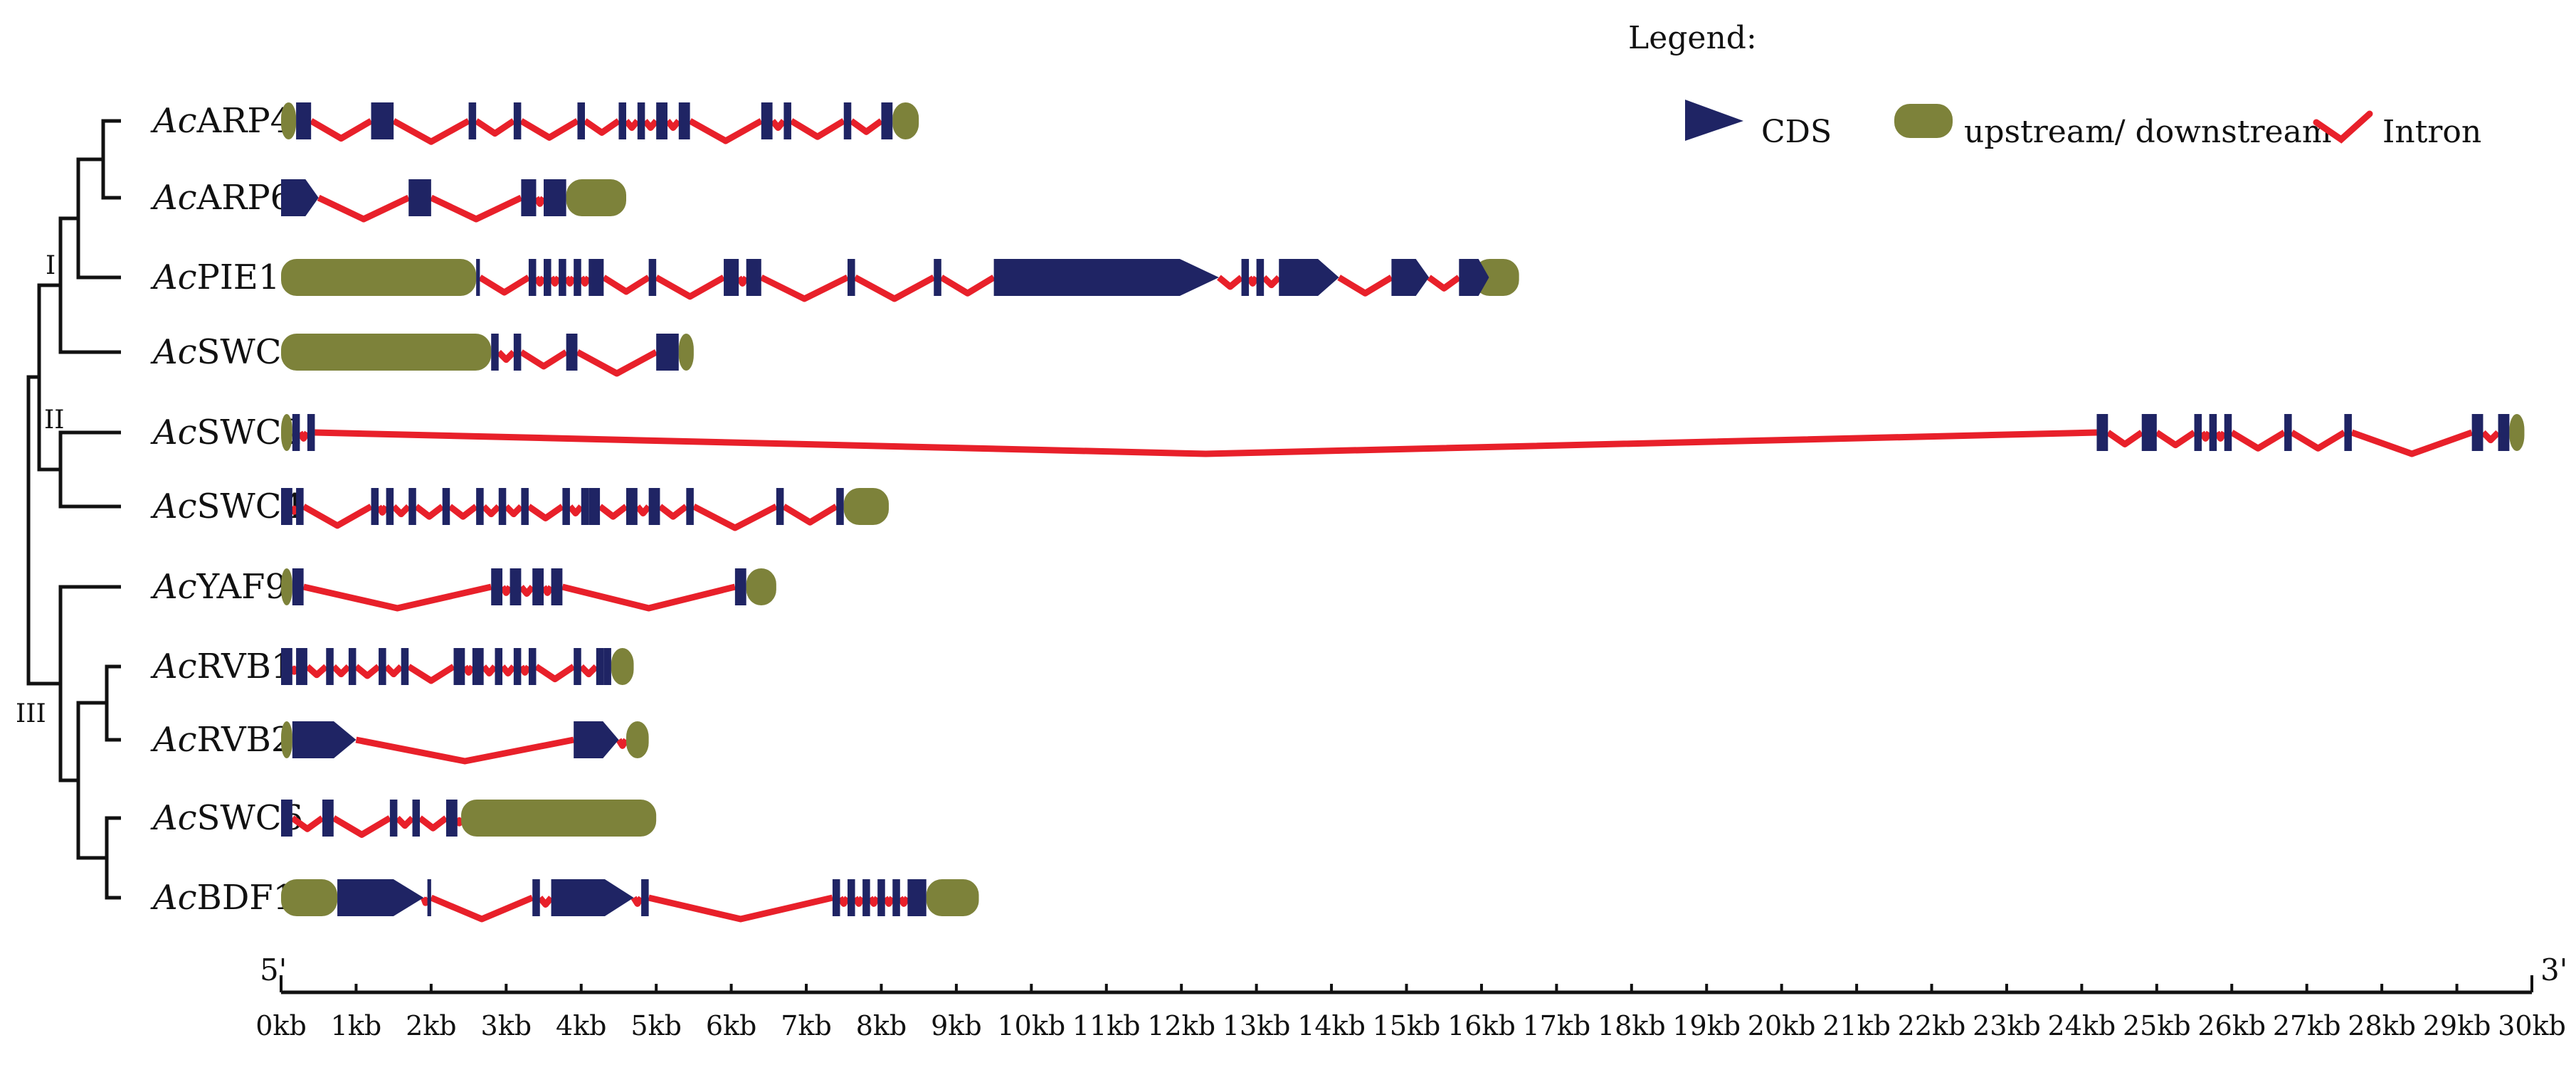 The image size is (2576, 1072). I want to click on axis-tick-label: 22kb, so click(1932, 1025).